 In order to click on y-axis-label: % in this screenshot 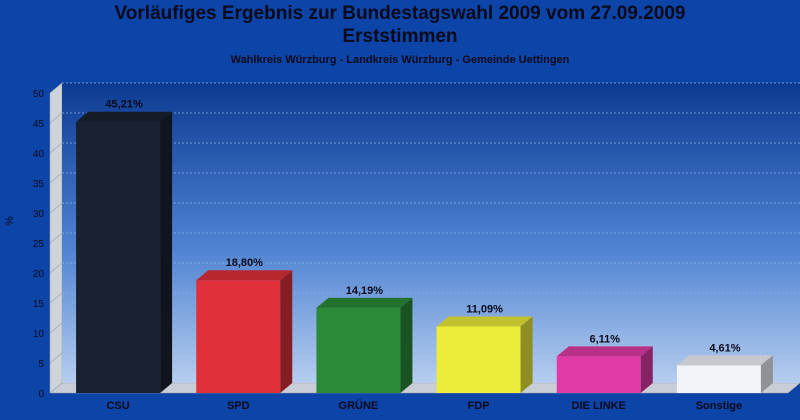, I will do `click(10, 221)`.